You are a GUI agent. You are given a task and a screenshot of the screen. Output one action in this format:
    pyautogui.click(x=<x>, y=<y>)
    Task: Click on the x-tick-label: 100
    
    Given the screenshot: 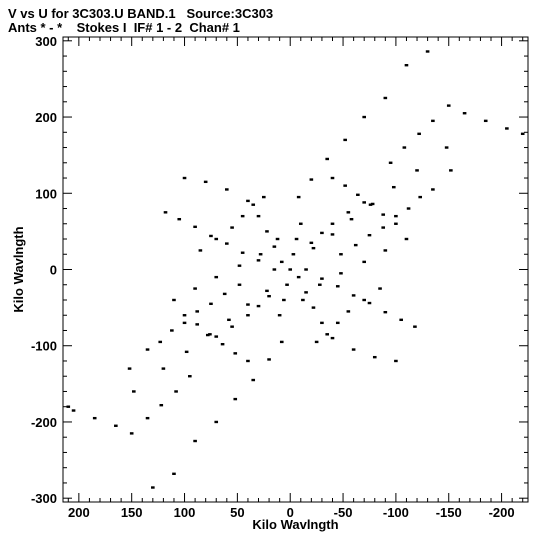 What is the action you would take?
    pyautogui.click(x=185, y=512)
    